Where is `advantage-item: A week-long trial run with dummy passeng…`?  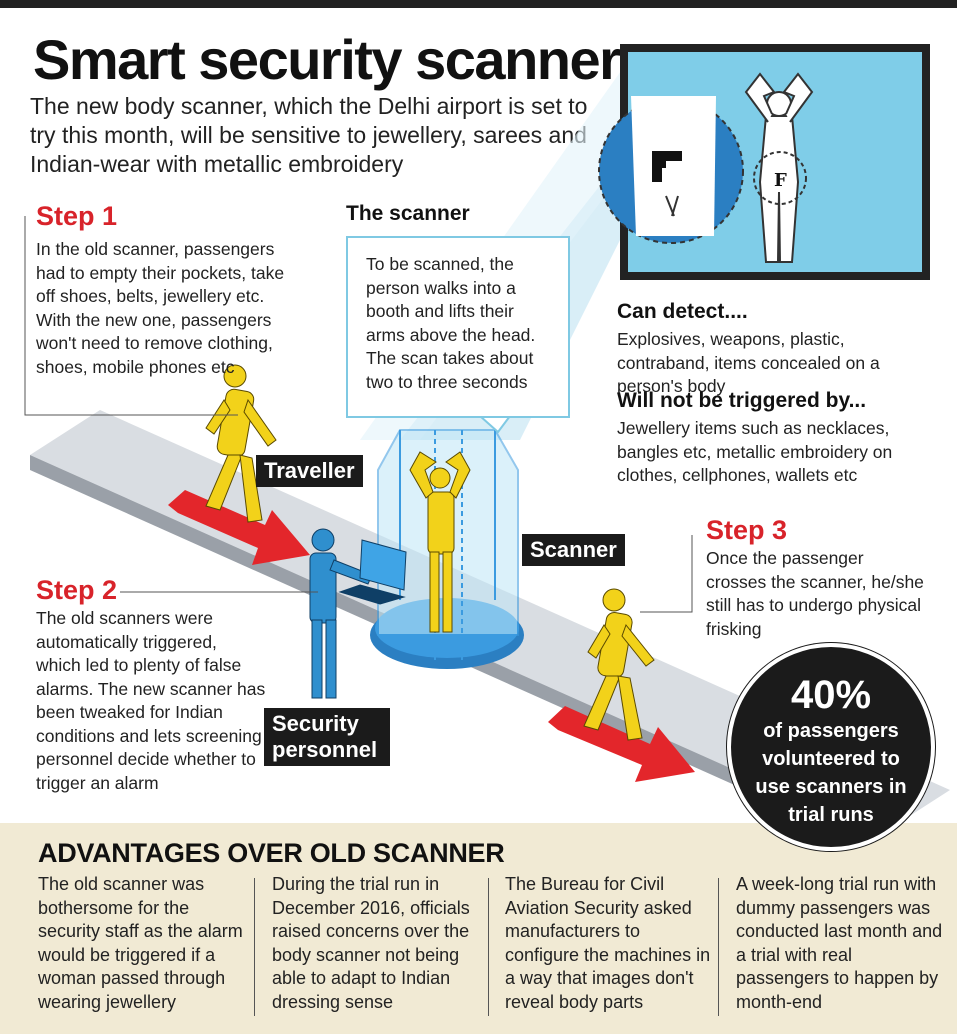 advantage-item: A week-long trial run with dummy passeng… is located at coordinates (839, 943).